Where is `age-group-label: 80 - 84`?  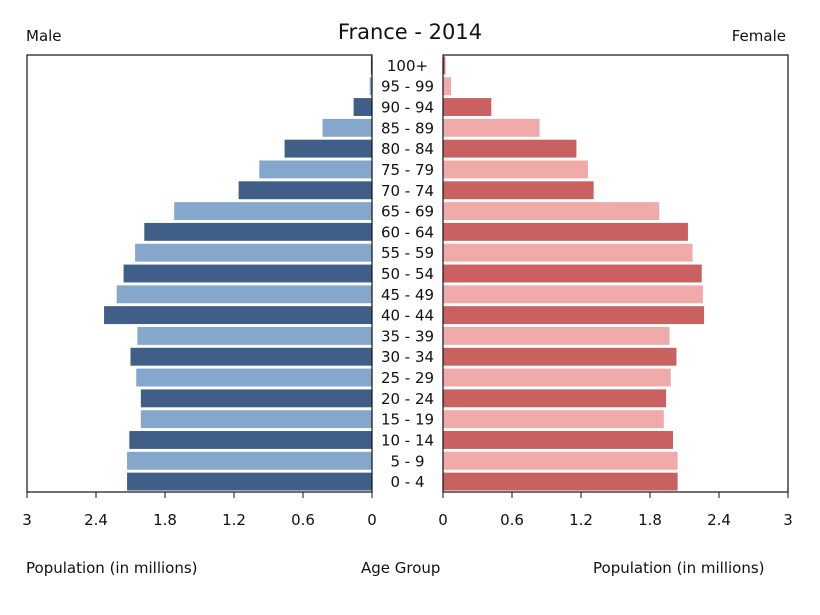
age-group-label: 80 - 84 is located at coordinates (407, 149).